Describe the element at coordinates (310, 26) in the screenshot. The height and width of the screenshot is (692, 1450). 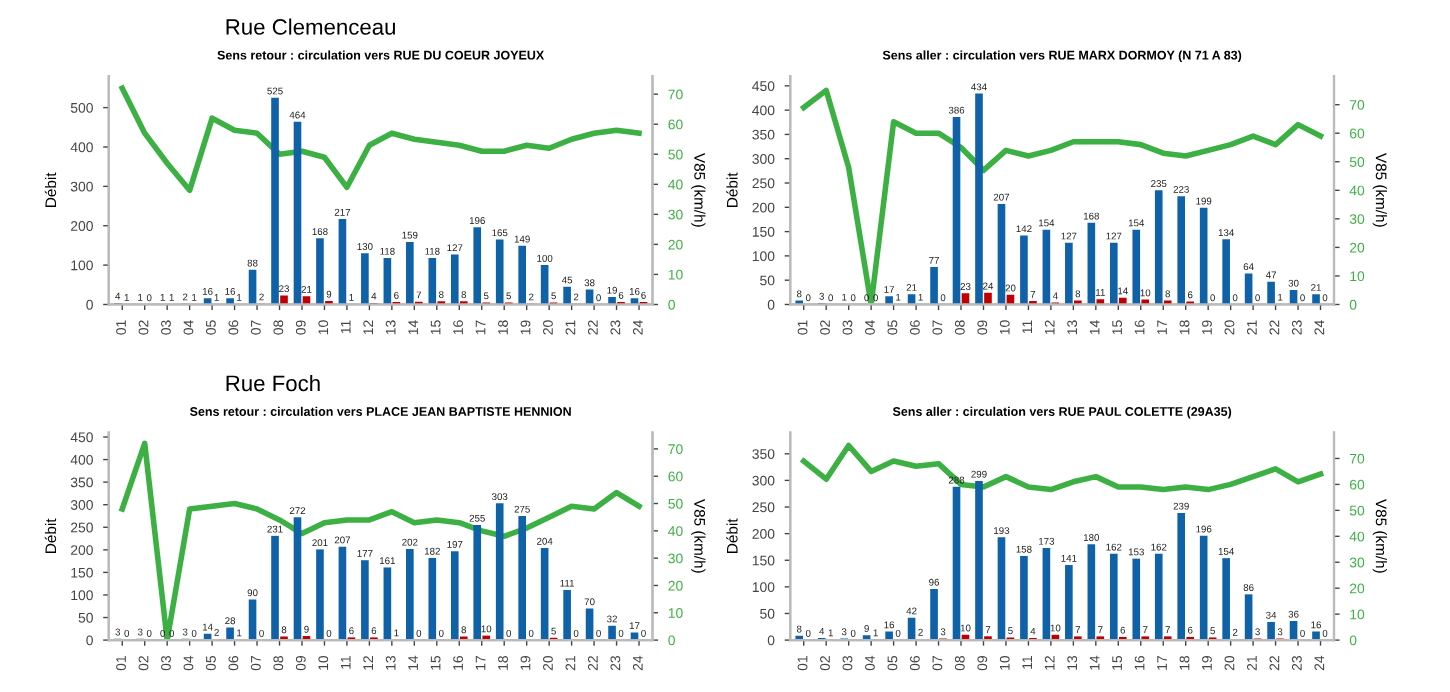
I see `chart-title: Rue Clemenceau` at that location.